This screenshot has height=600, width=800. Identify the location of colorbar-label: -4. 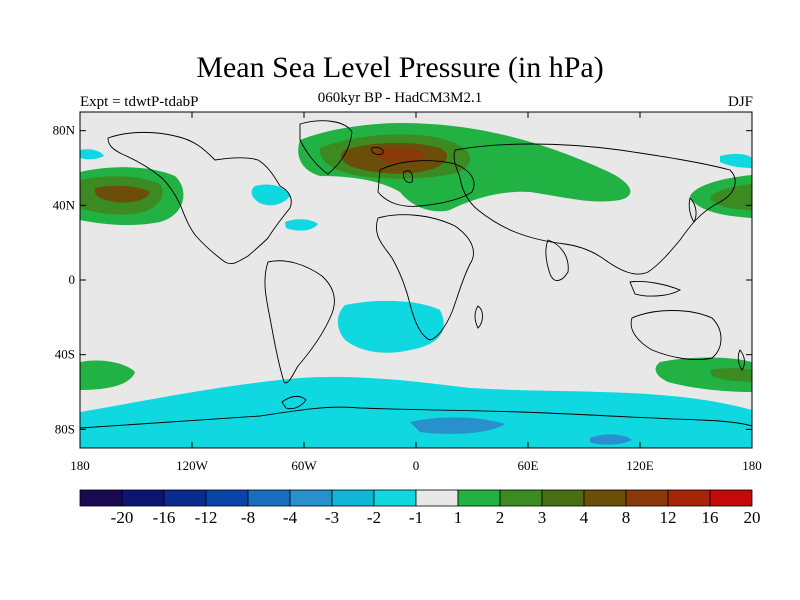
(290, 517).